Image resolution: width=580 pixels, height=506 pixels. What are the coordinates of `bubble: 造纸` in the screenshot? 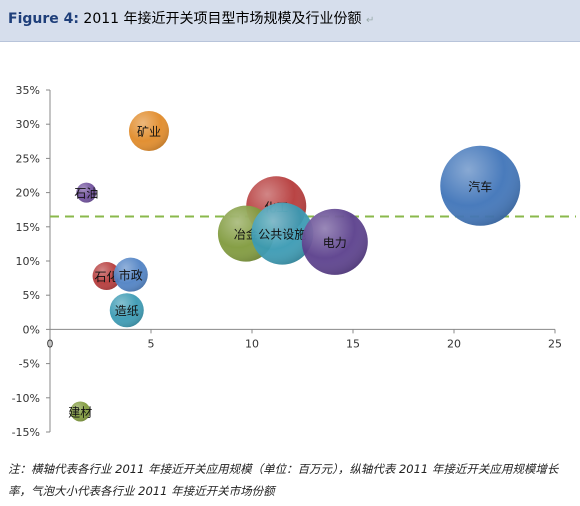 It's located at (126, 310).